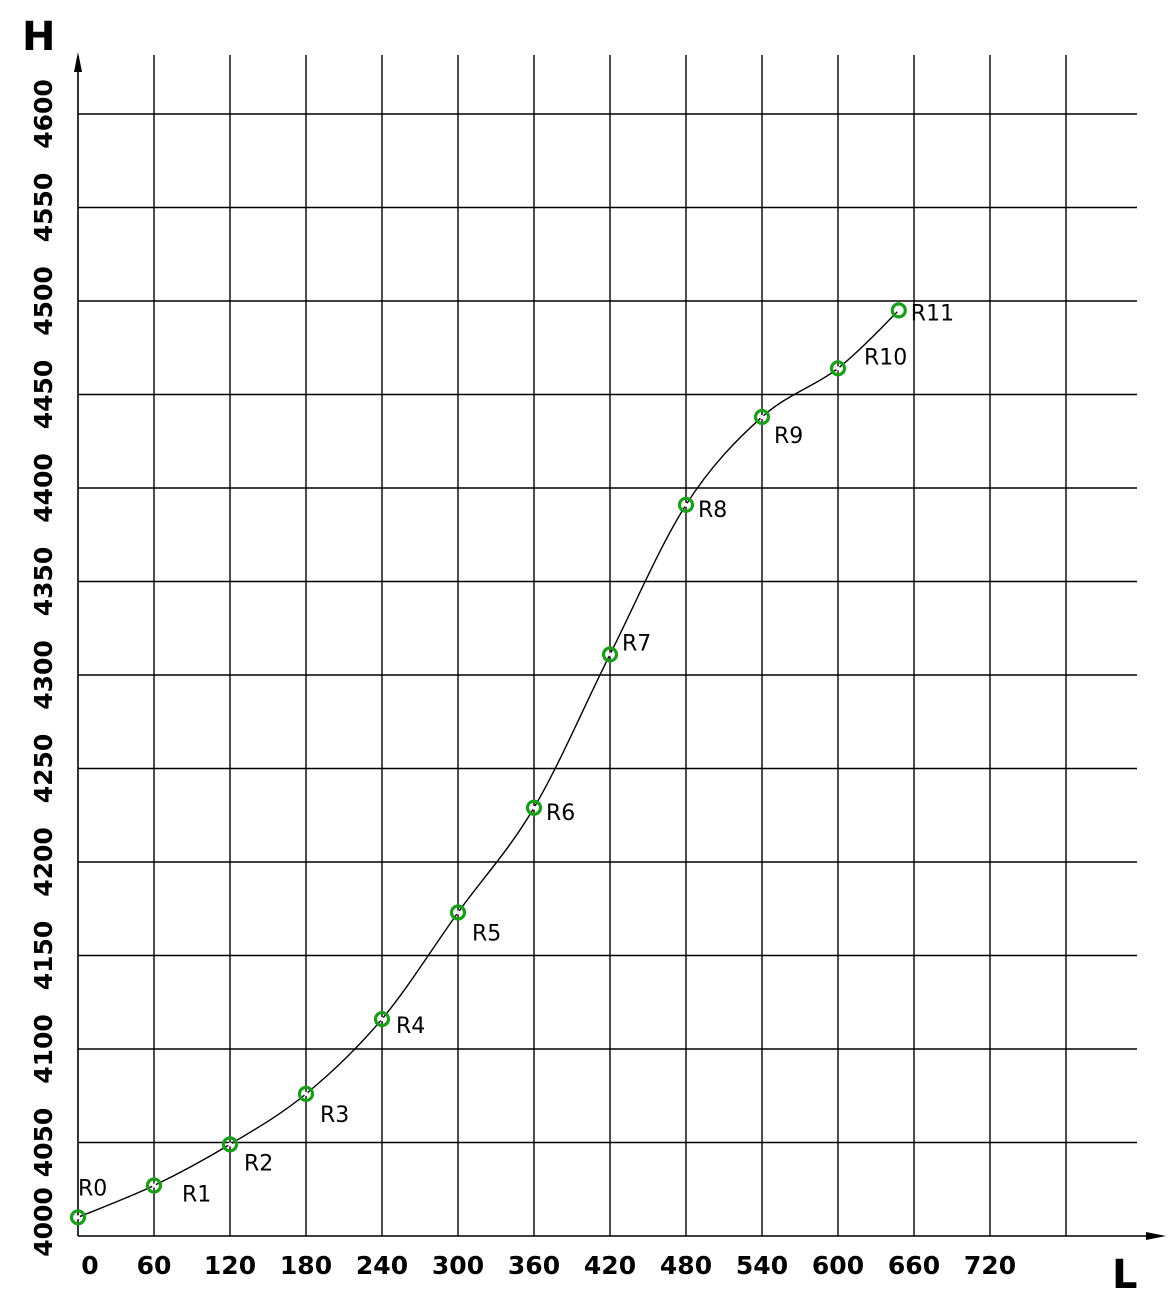 The height and width of the screenshot is (1298, 1171). Describe the element at coordinates (762, 1265) in the screenshot. I see `x-tick-label: 540` at that location.